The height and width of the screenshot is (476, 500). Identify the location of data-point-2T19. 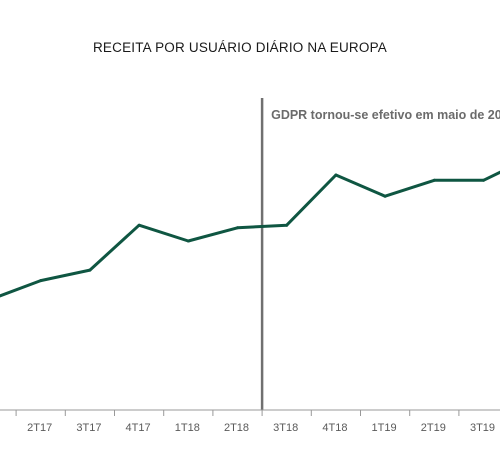
(434, 180).